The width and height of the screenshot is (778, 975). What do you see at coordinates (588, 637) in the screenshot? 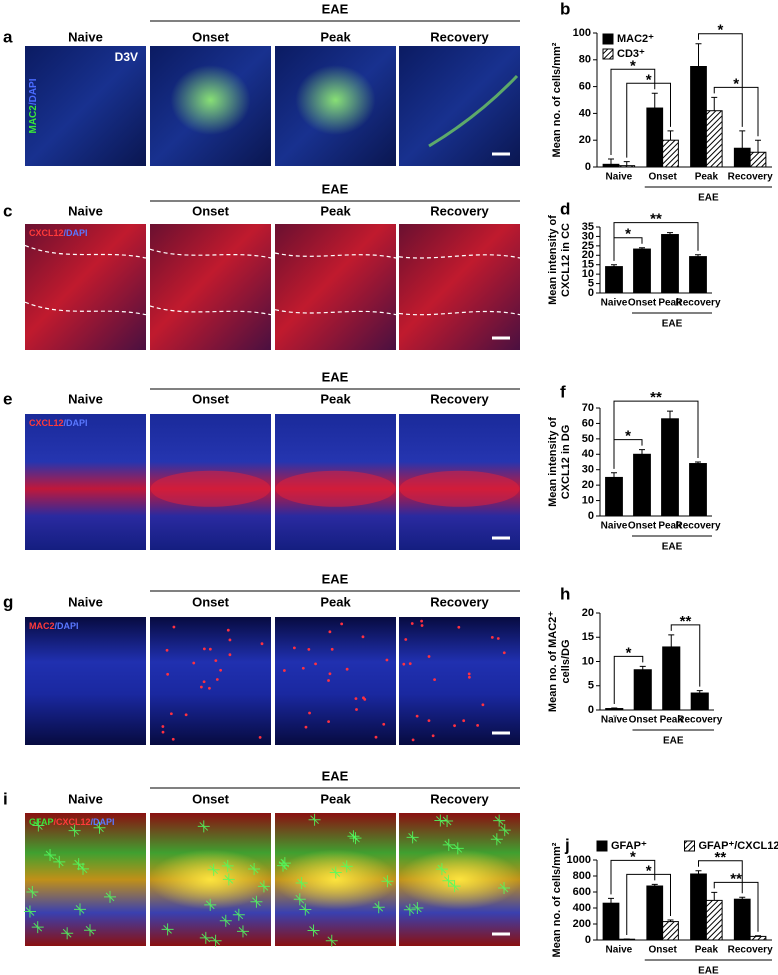
I see `y-tick-label: 15` at bounding box center [588, 637].